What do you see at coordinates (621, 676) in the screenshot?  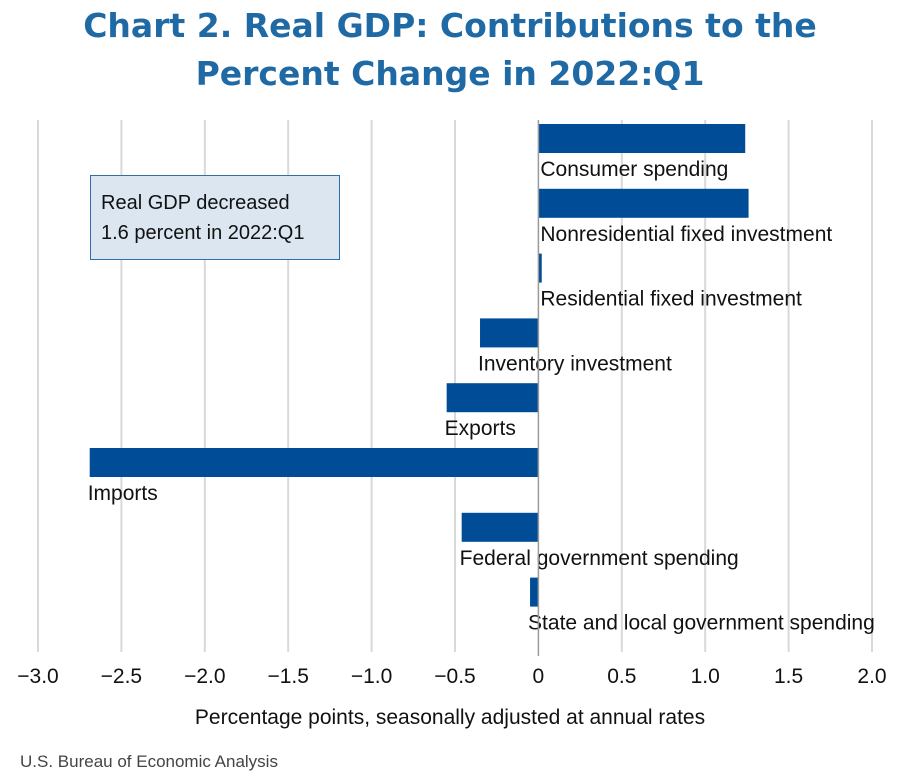 I see `x-tick-label: 0.5` at bounding box center [621, 676].